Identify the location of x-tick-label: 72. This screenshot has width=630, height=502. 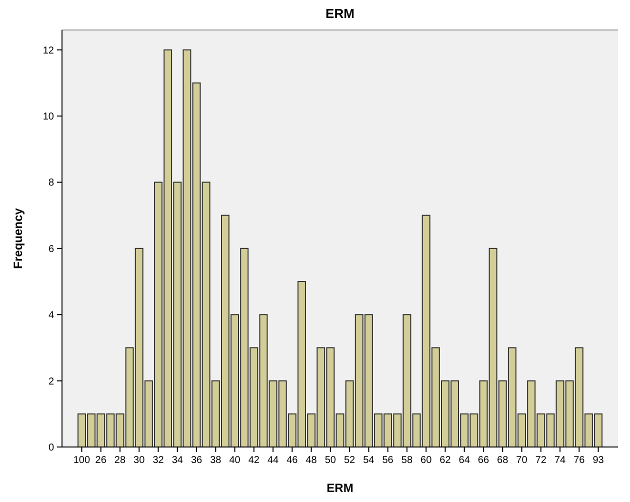
(541, 460).